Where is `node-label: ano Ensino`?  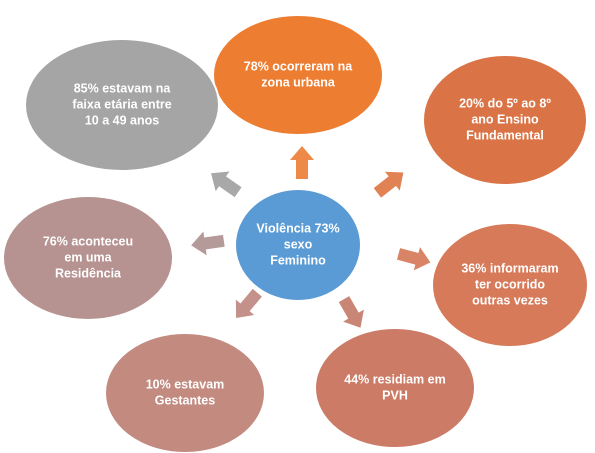 node-label: ano Ensino is located at coordinates (505, 119).